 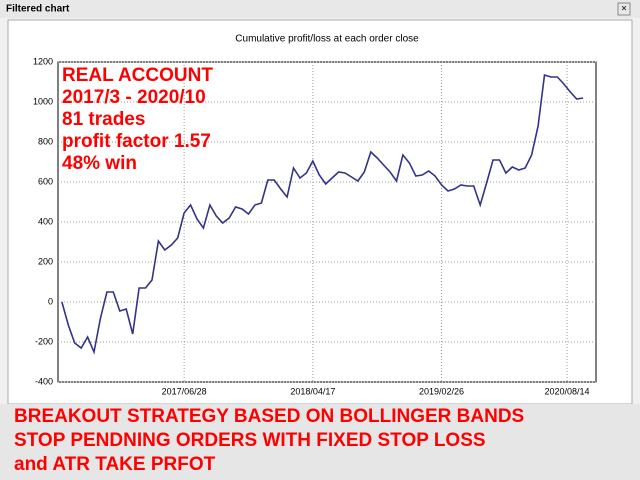 What do you see at coordinates (136, 141) in the screenshot?
I see `annotation: profit factor 1.57` at bounding box center [136, 141].